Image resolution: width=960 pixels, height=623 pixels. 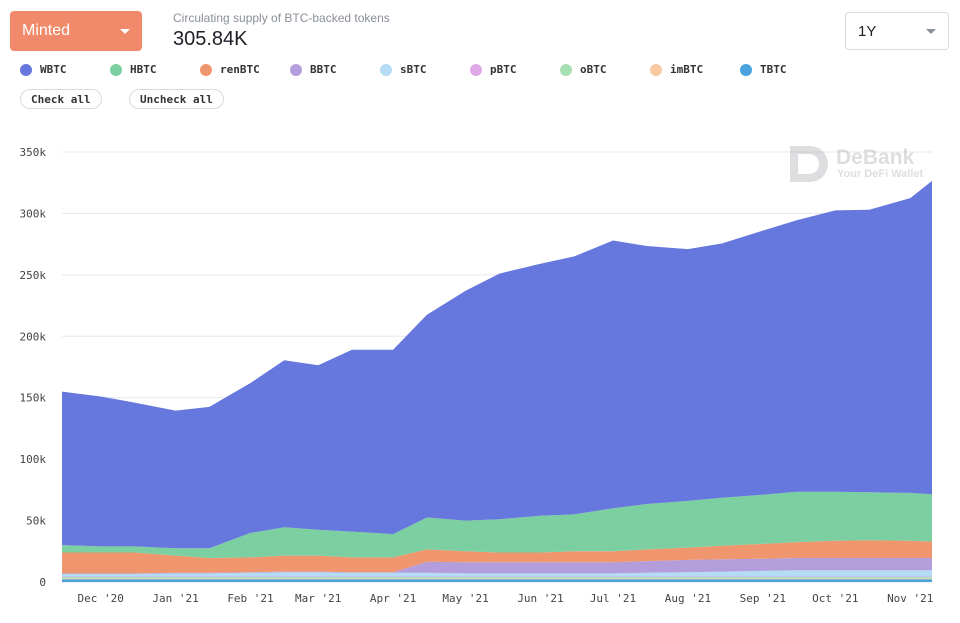 I want to click on y-tick-label: 250k, so click(x=33, y=275).